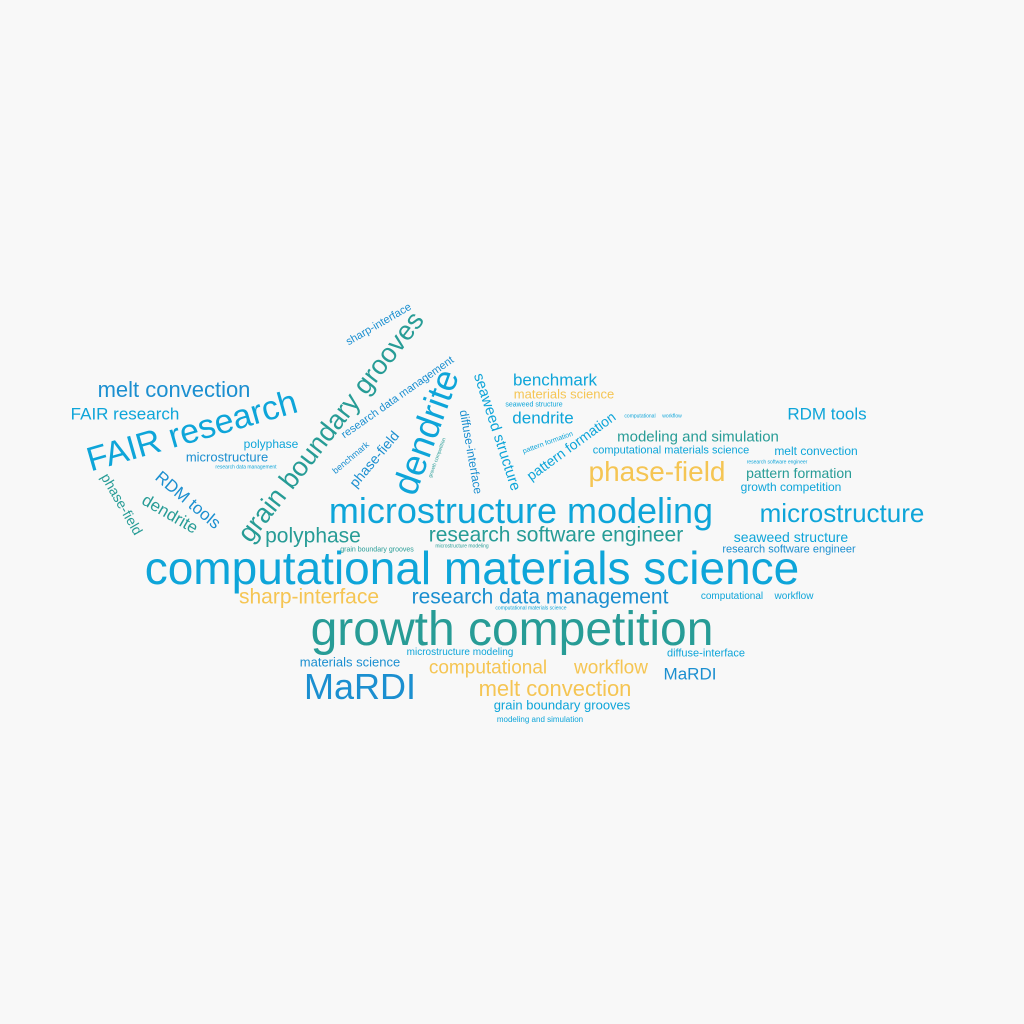  I want to click on cloud-word: FAIR research, so click(125, 414).